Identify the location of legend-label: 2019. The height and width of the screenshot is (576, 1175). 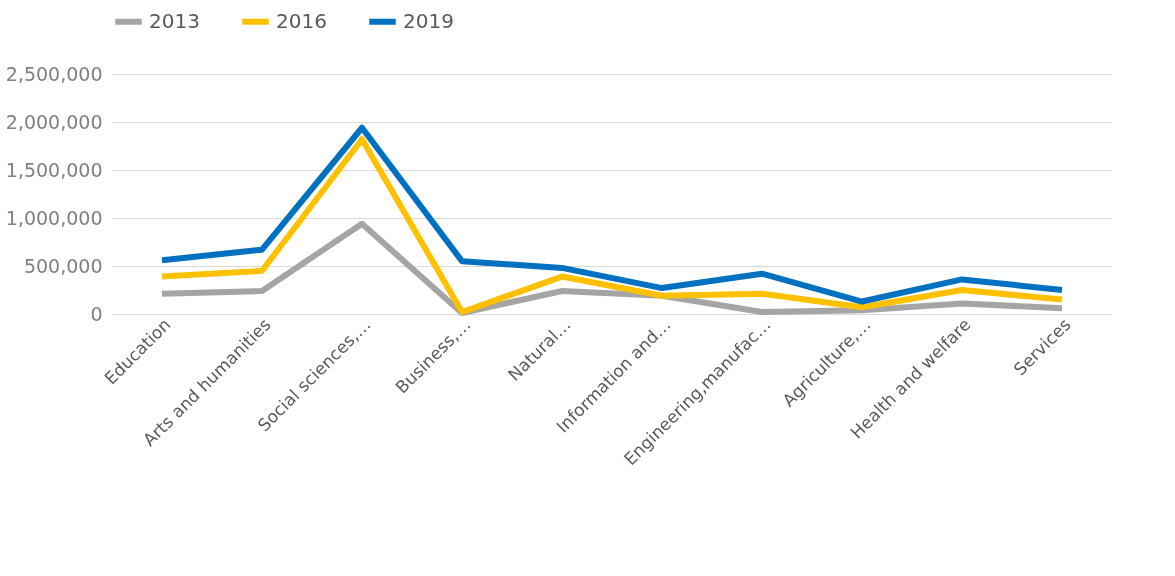
(428, 20).